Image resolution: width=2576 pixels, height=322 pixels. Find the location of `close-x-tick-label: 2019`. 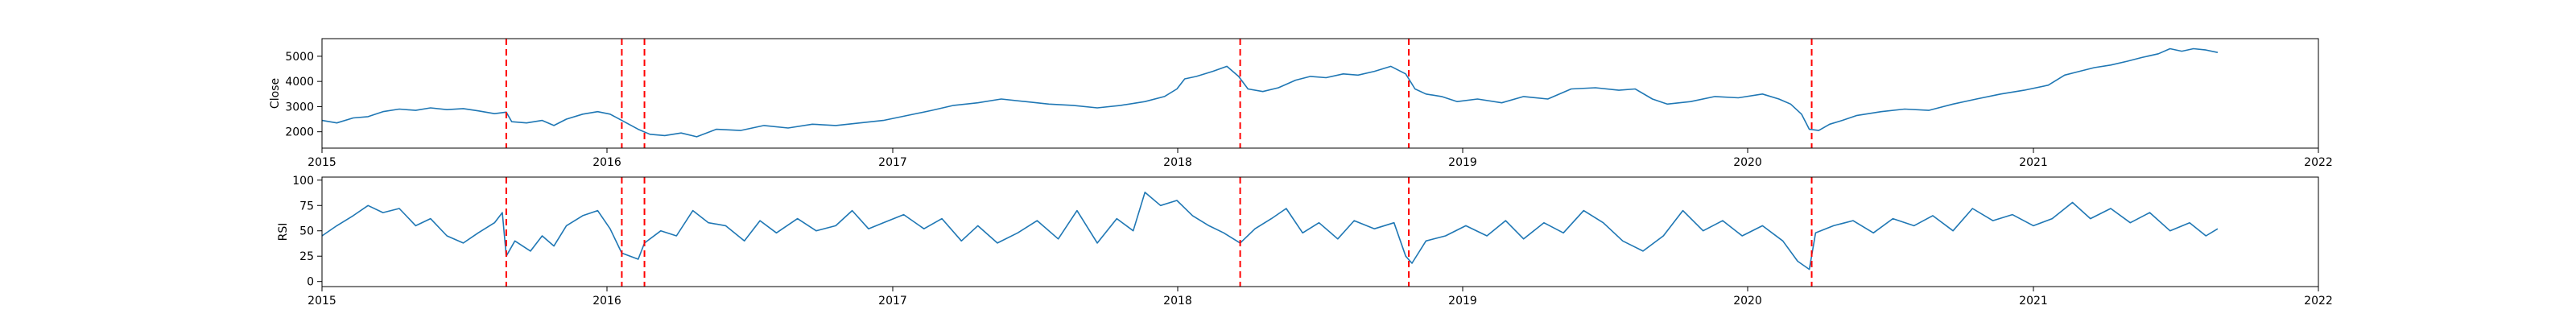

close-x-tick-label: 2019 is located at coordinates (1462, 162).